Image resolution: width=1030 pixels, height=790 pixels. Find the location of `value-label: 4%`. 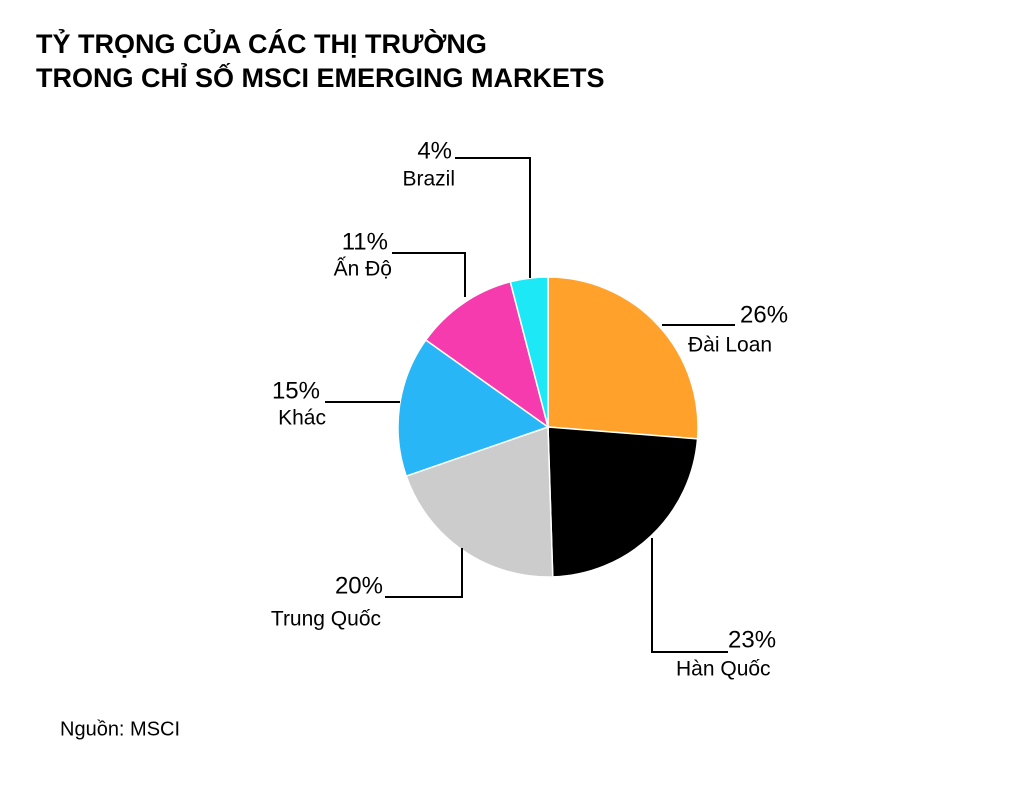

value-label: 4% is located at coordinates (434, 150).